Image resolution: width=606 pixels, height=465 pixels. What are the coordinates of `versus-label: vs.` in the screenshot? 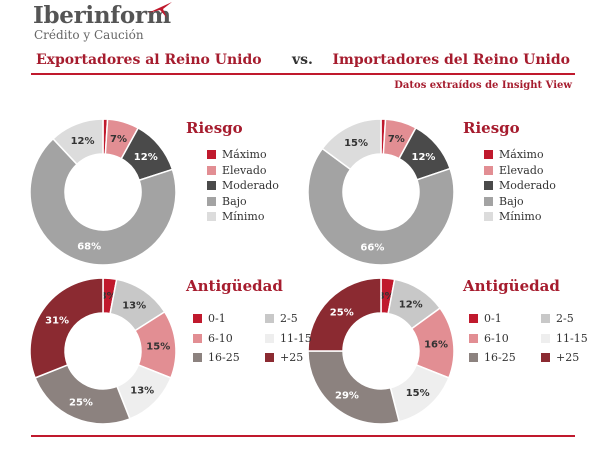 It's located at (302, 60).